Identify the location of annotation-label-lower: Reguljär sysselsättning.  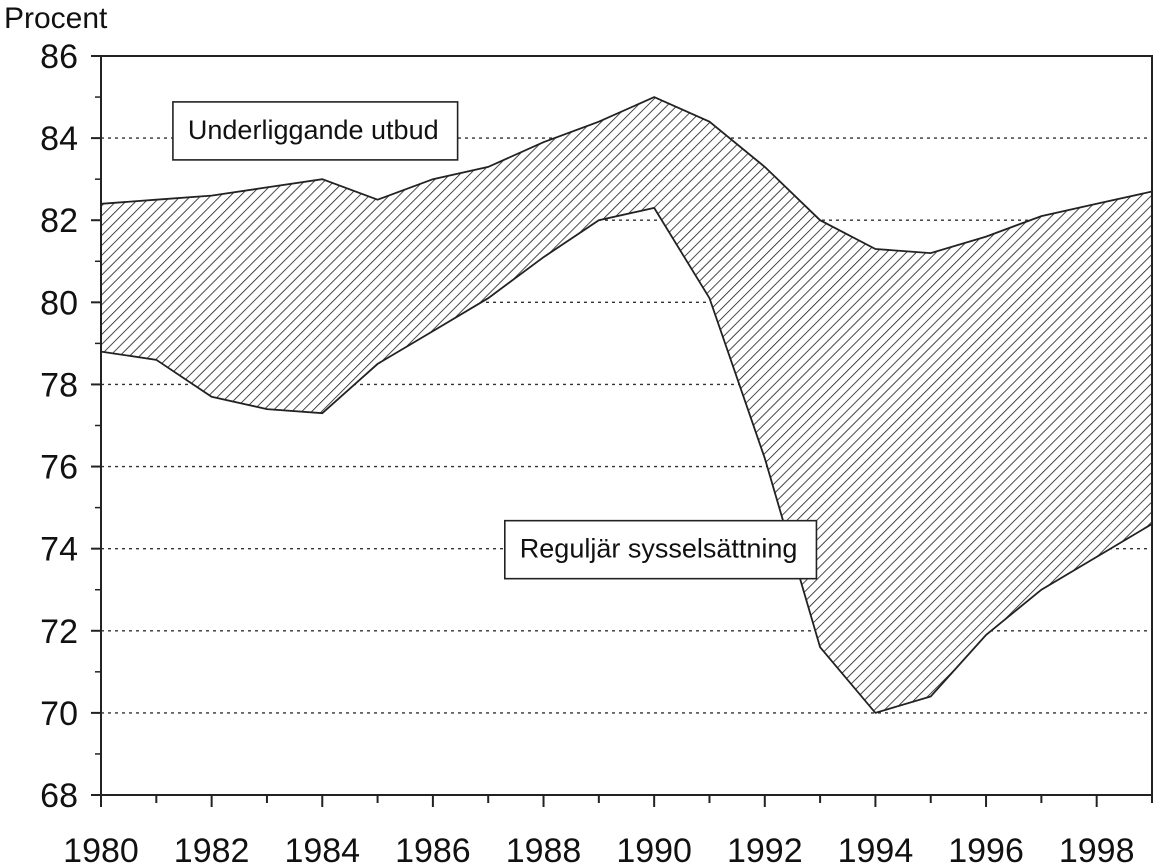
(659, 549).